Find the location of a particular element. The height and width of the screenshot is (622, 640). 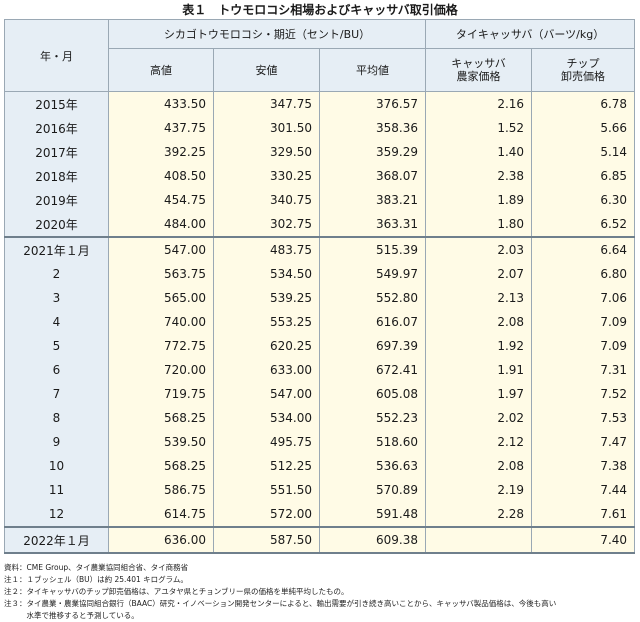

cell-average: 358.36 is located at coordinates (372, 128).